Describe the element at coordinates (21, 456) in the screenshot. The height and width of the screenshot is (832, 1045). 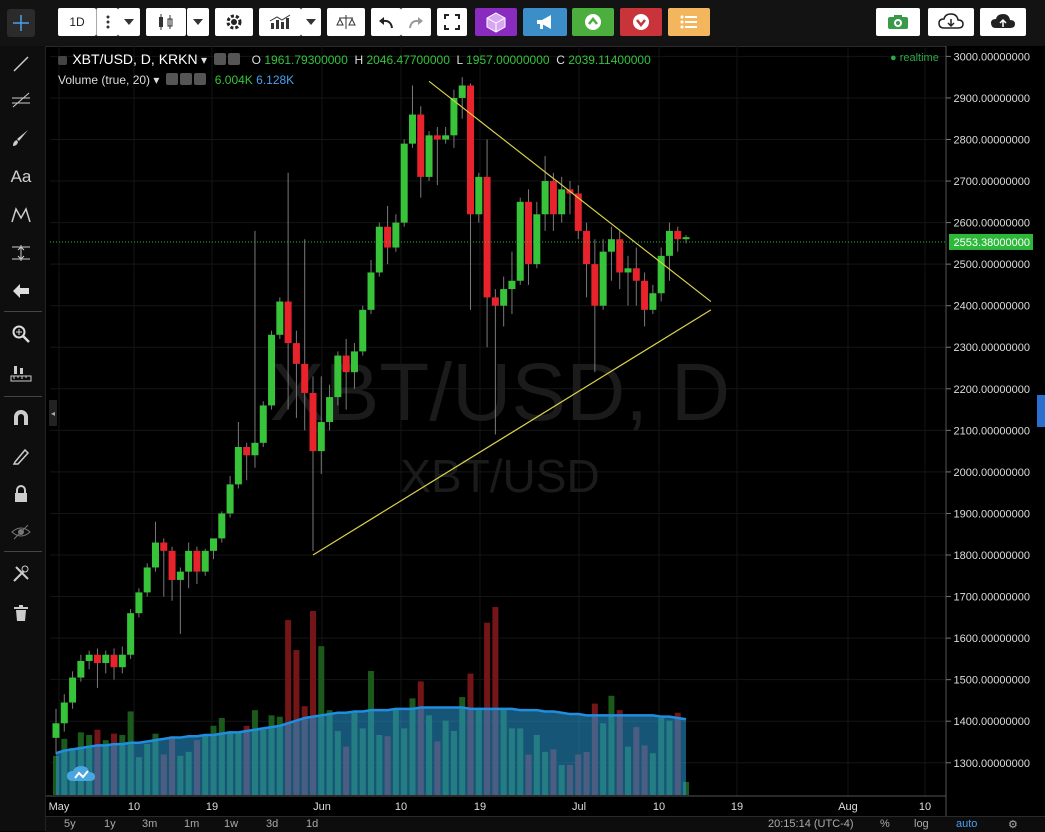
I see `pencil-lock-icon` at that location.